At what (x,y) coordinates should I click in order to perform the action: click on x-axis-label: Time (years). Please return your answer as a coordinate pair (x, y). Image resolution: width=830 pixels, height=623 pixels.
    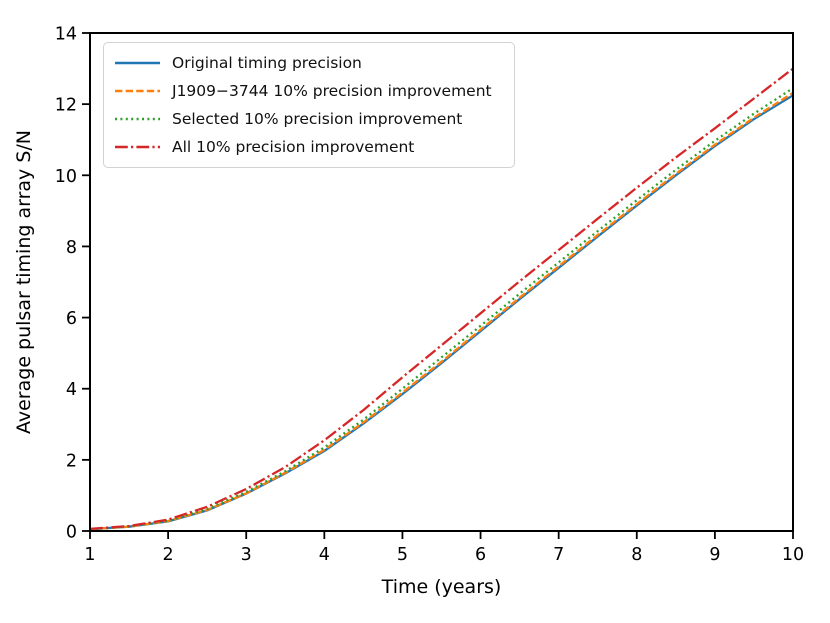
    Looking at the image, I should click on (441, 587).